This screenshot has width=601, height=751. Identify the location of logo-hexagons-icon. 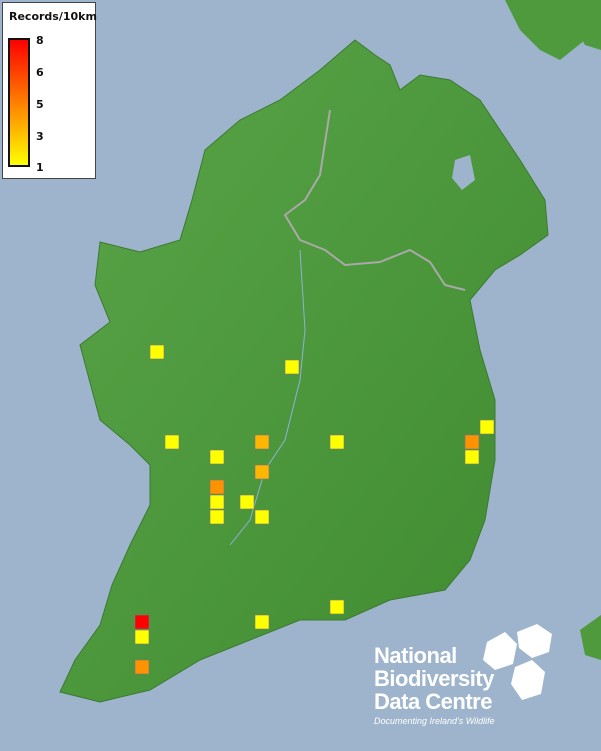
(517, 662).